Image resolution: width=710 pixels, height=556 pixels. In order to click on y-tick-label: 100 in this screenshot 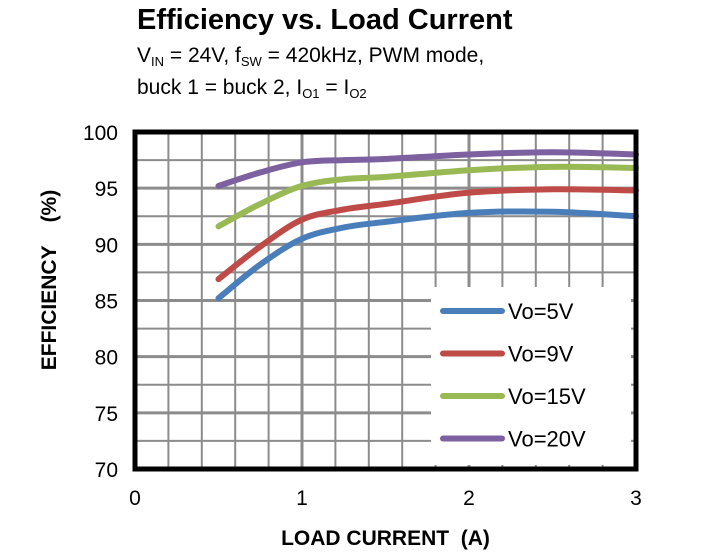, I will do `click(100, 133)`.